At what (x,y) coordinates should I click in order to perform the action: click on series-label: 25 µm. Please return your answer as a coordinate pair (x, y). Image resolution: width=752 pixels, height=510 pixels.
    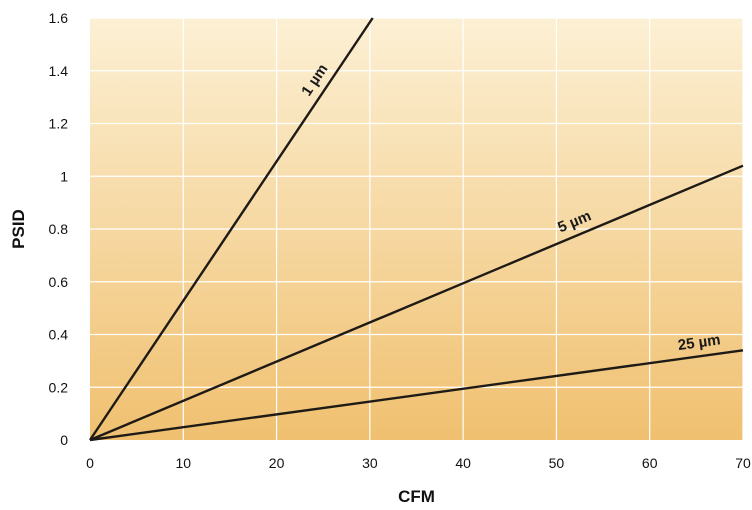
    Looking at the image, I should click on (699, 342).